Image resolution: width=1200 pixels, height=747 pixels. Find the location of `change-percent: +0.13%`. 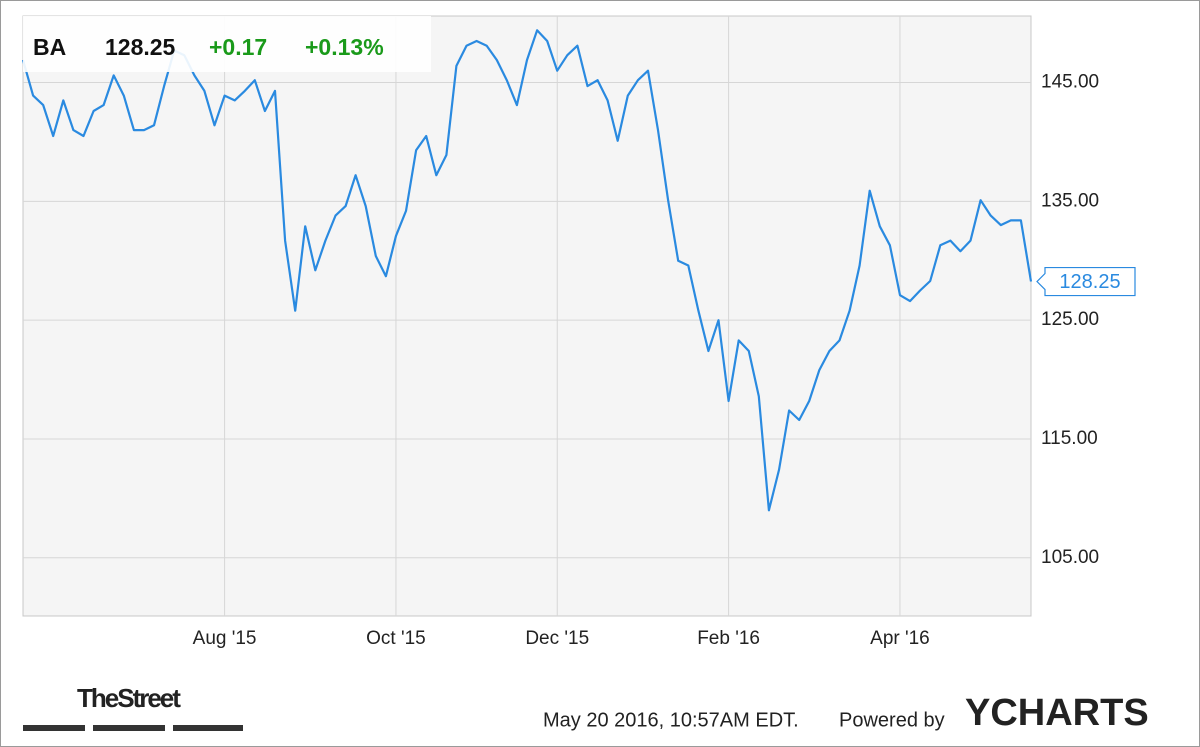

change-percent: +0.13% is located at coordinates (344, 47).